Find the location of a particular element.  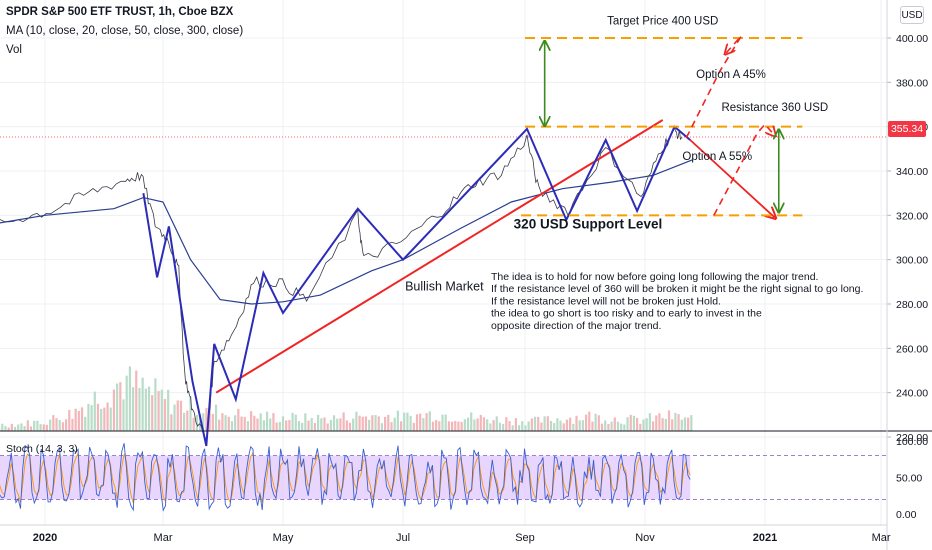

target-price-label: Target Price 400 USD is located at coordinates (662, 22).